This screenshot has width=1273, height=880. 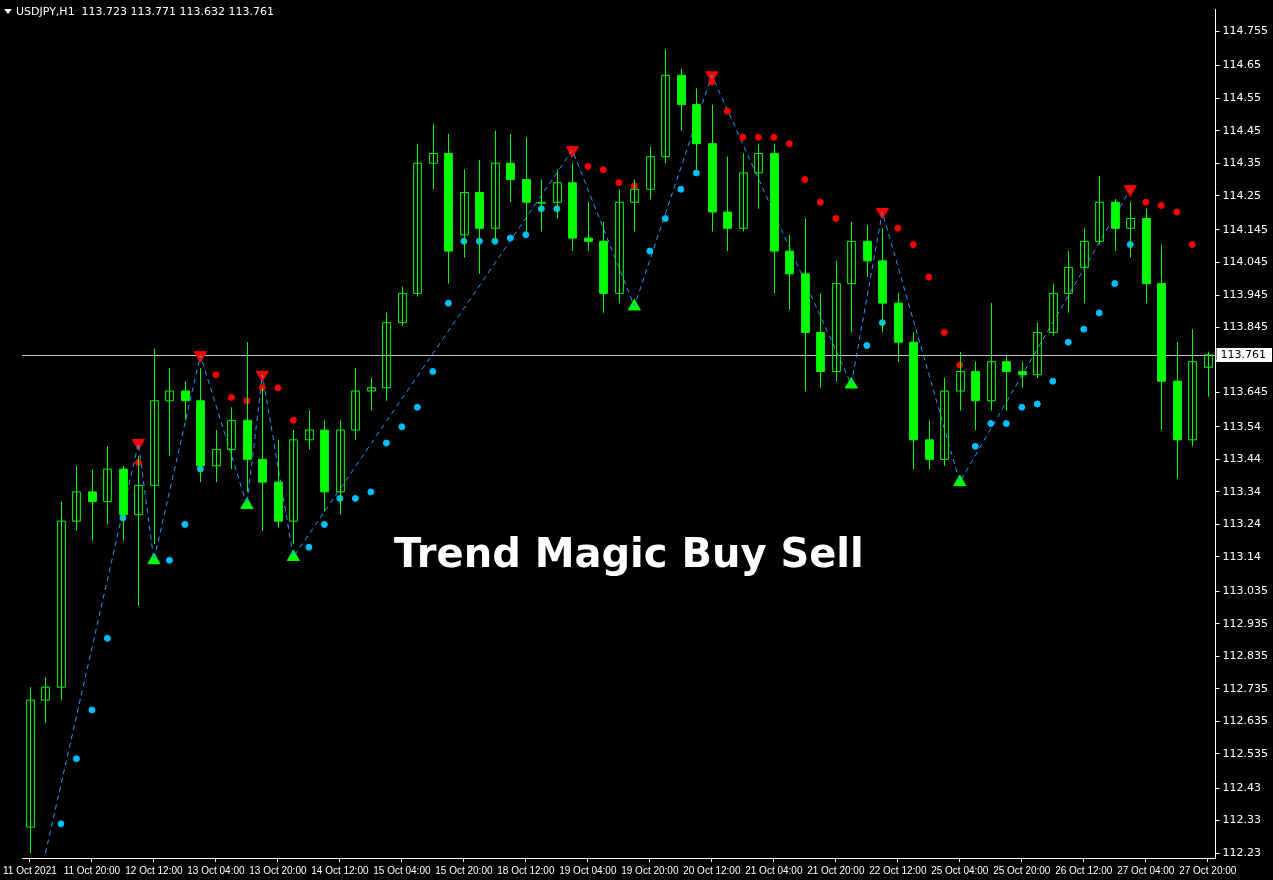 What do you see at coordinates (1242, 426) in the screenshot?
I see `y-tick-label: 113.54` at bounding box center [1242, 426].